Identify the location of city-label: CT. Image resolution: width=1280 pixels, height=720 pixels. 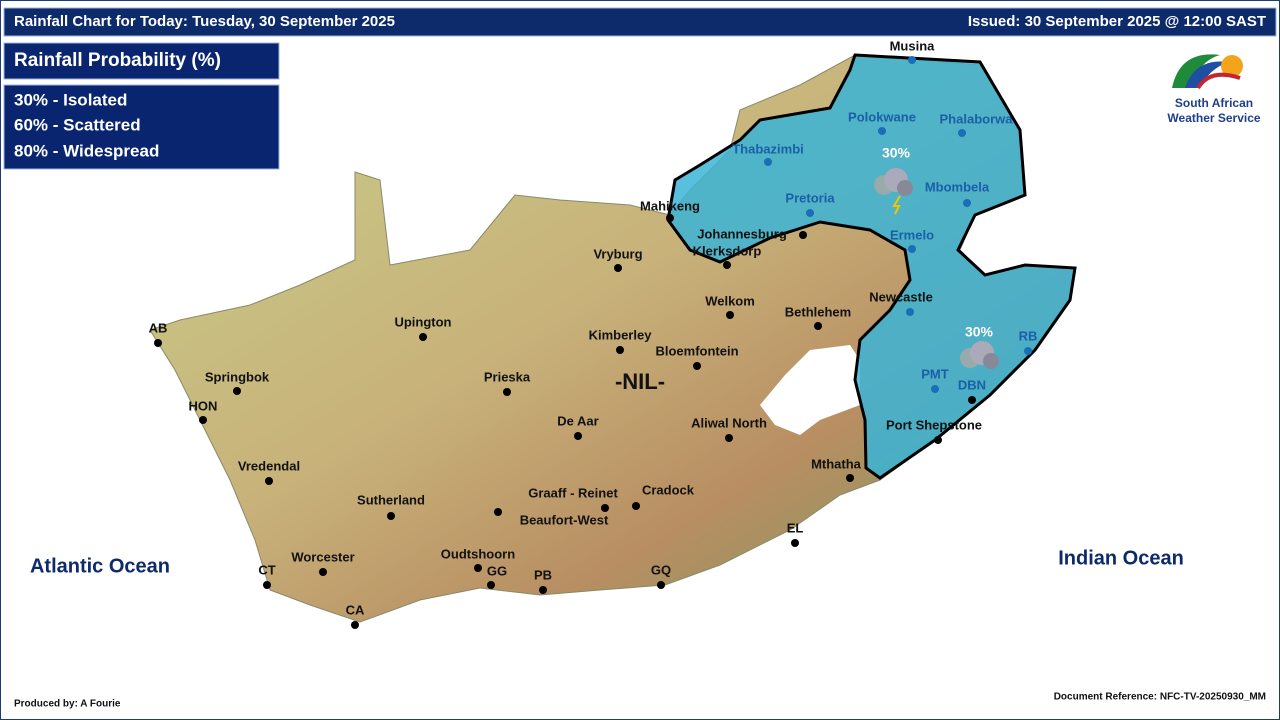
(266, 569).